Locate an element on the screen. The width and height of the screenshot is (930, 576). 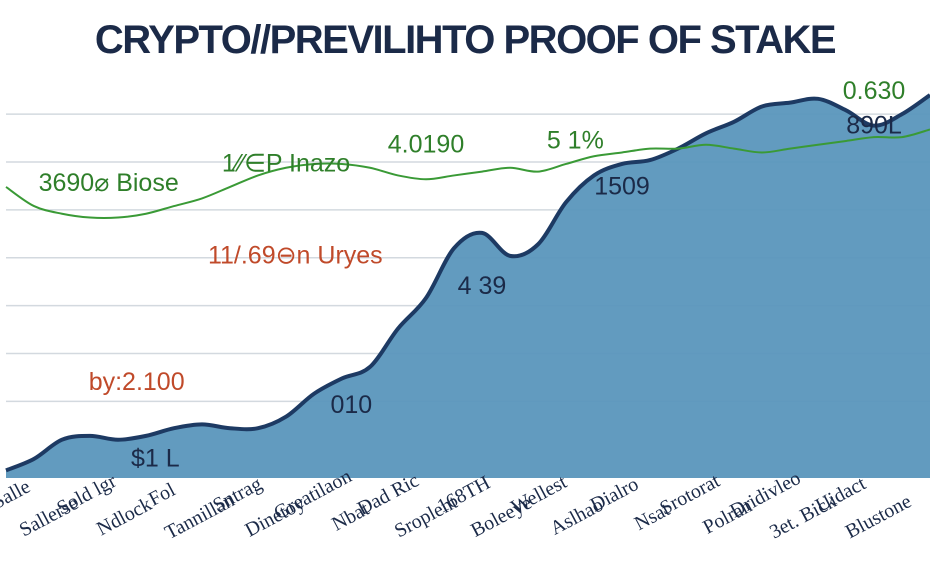
data-label: 1509 is located at coordinates (622, 187).